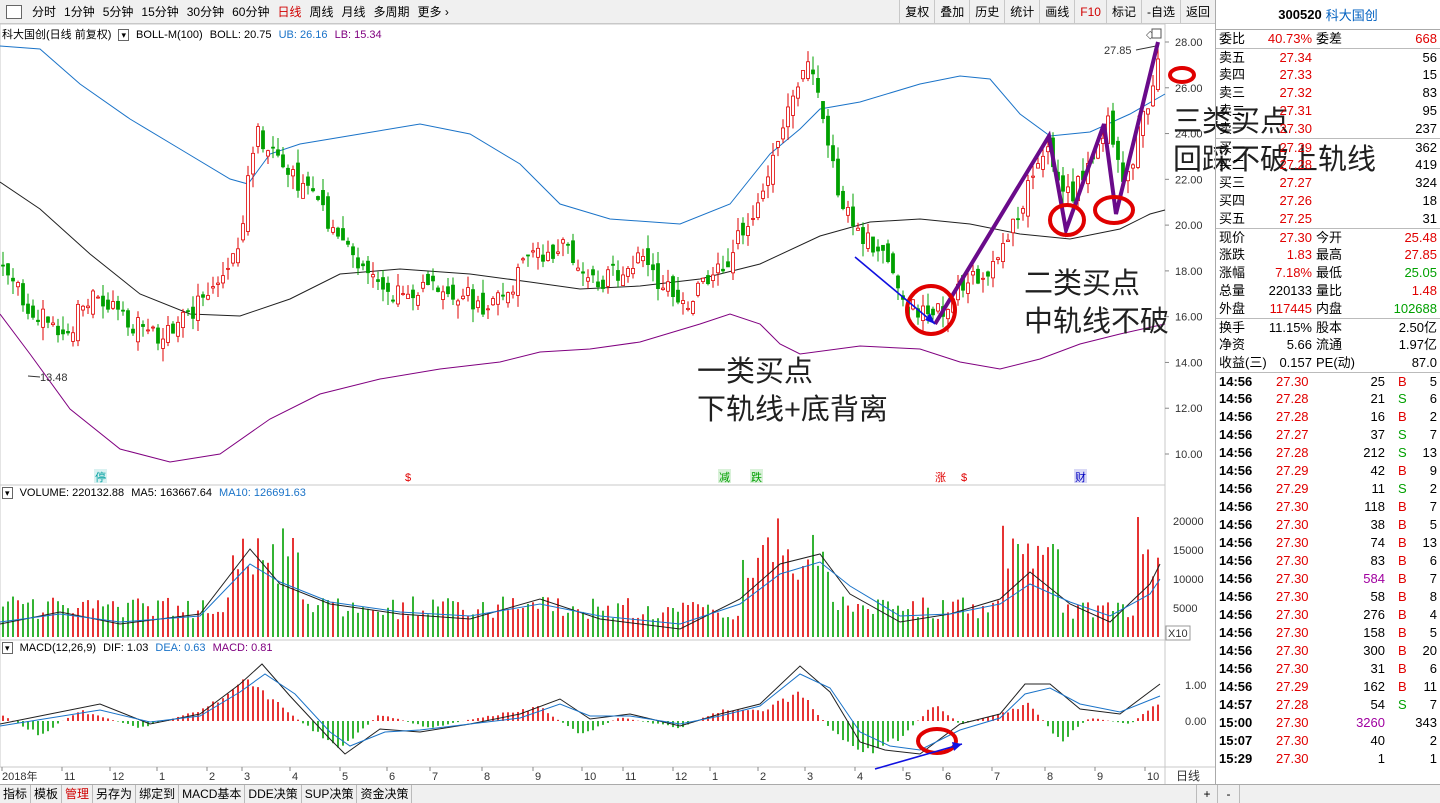 The height and width of the screenshot is (803, 1440). What do you see at coordinates (330, 794) in the screenshot?
I see `indicator-tab: SUP决策` at bounding box center [330, 794].